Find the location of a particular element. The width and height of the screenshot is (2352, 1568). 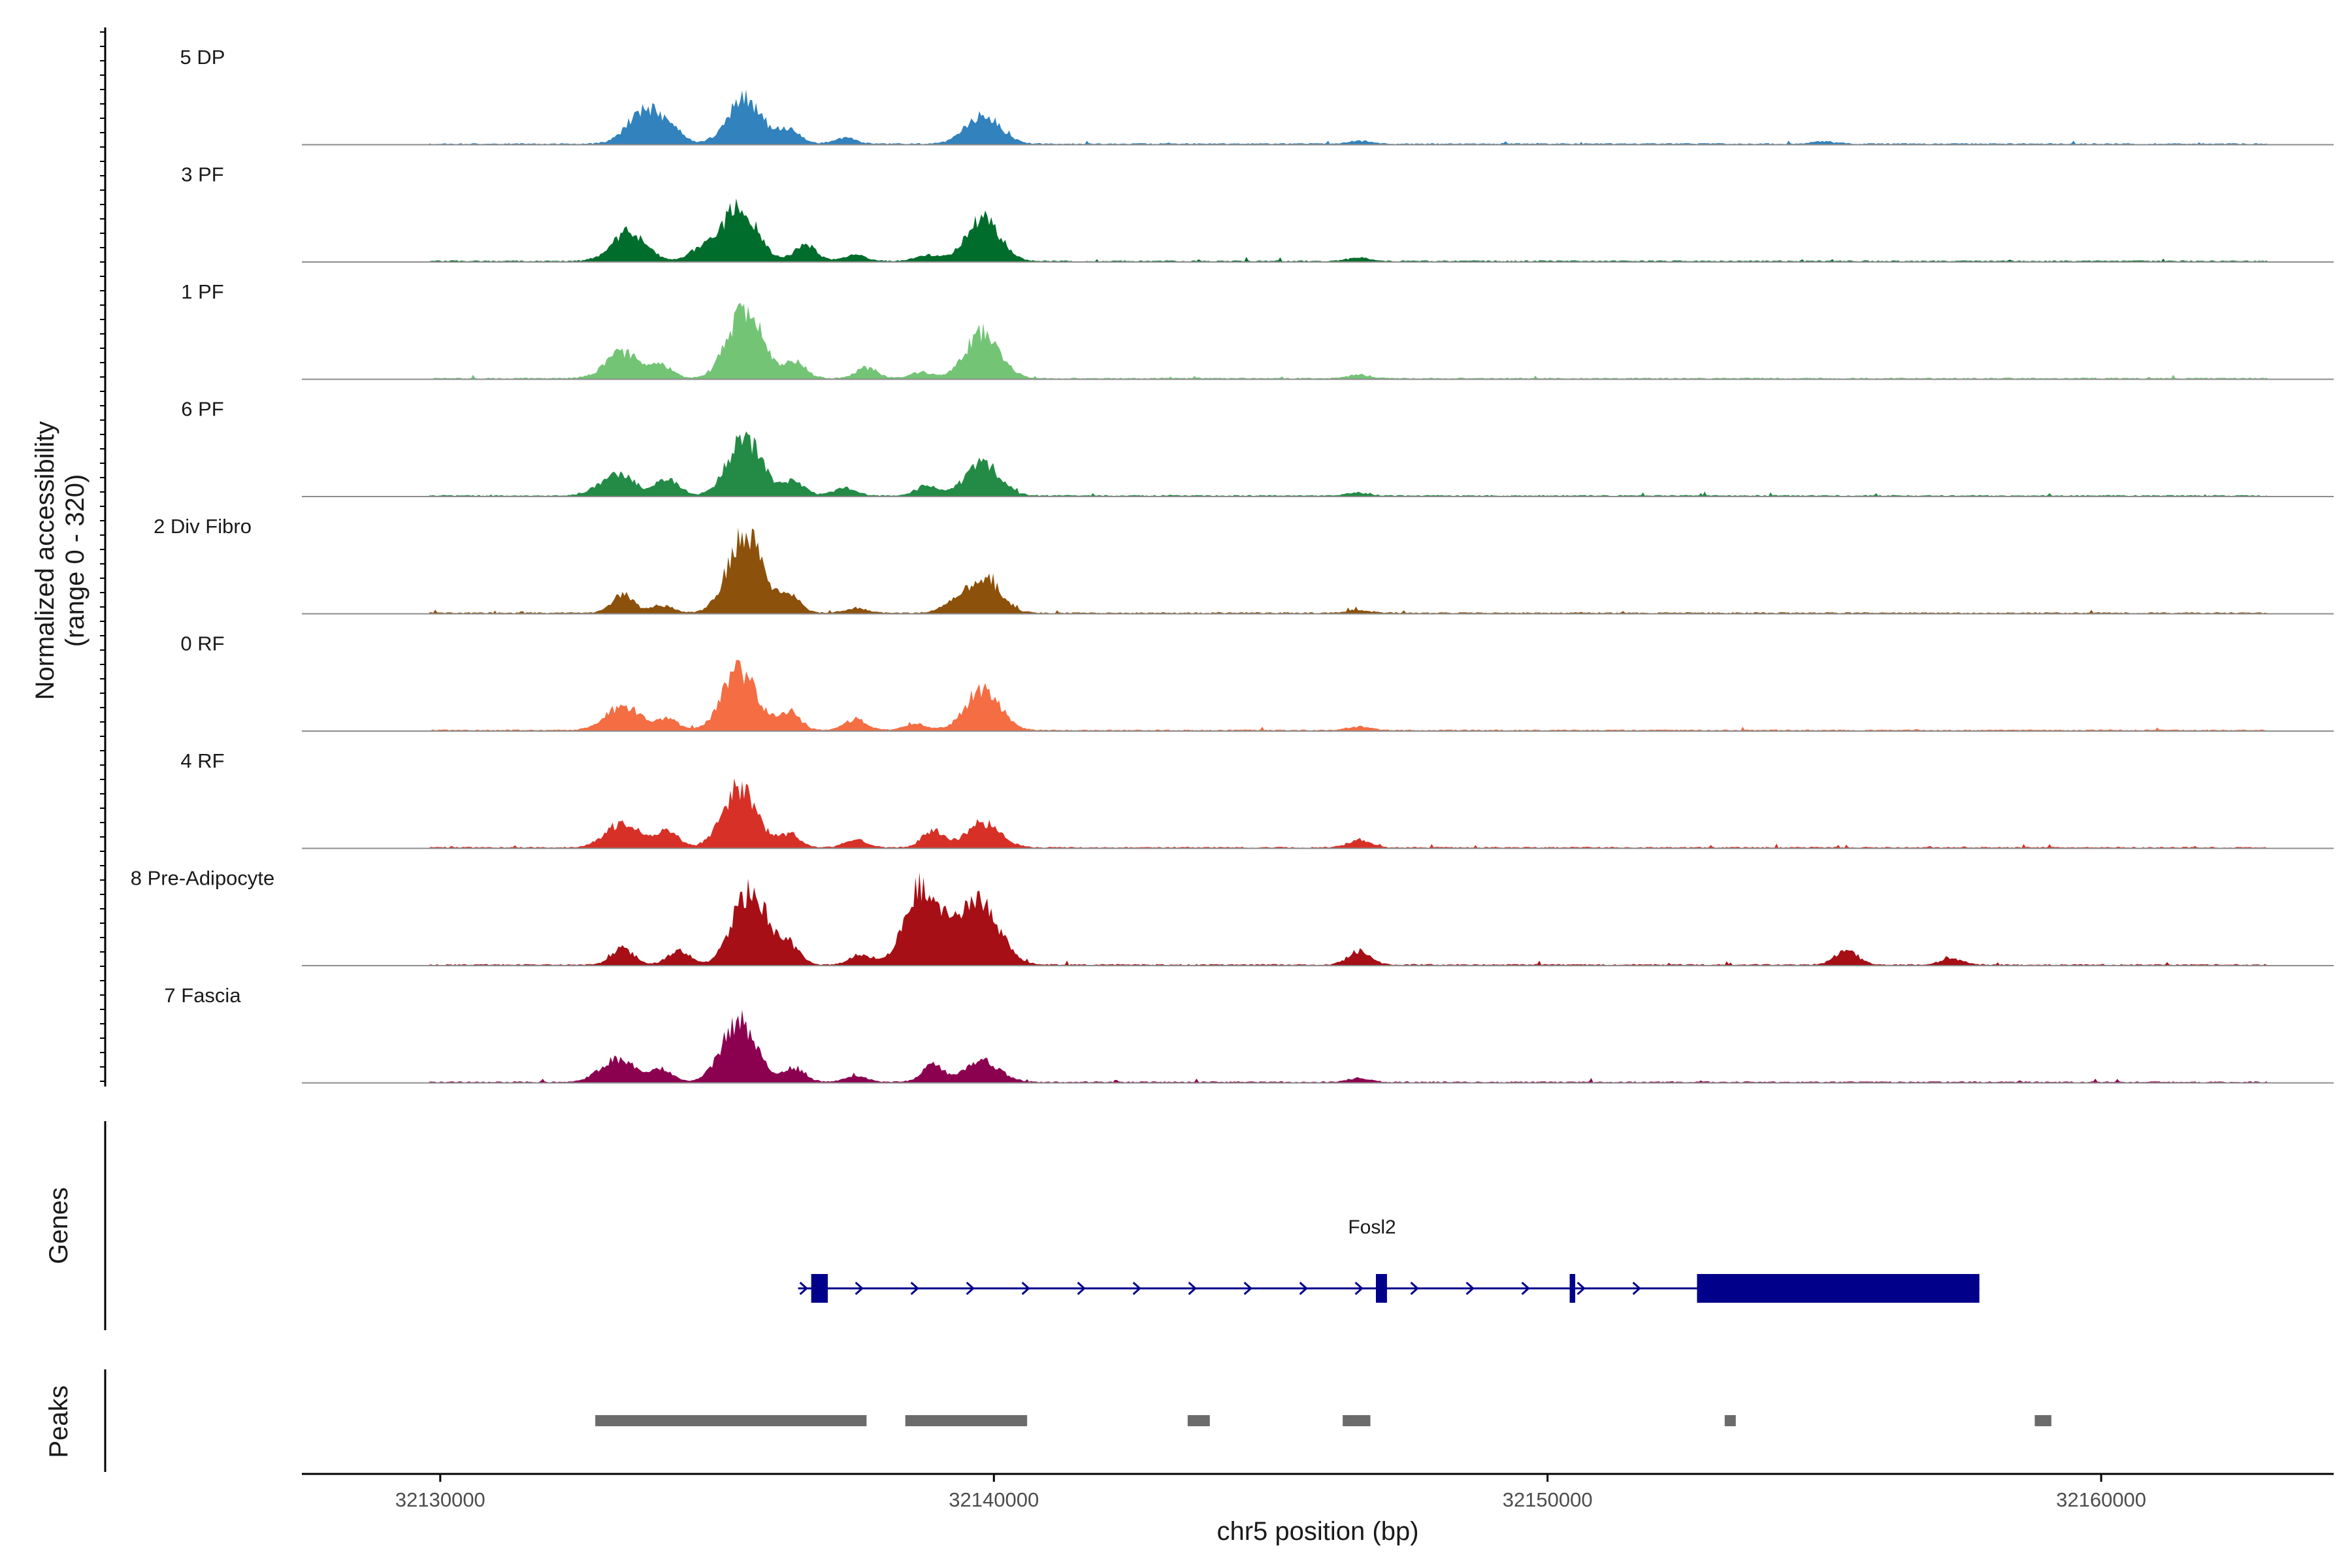

genes-track-label: Genes is located at coordinates (58, 1225).